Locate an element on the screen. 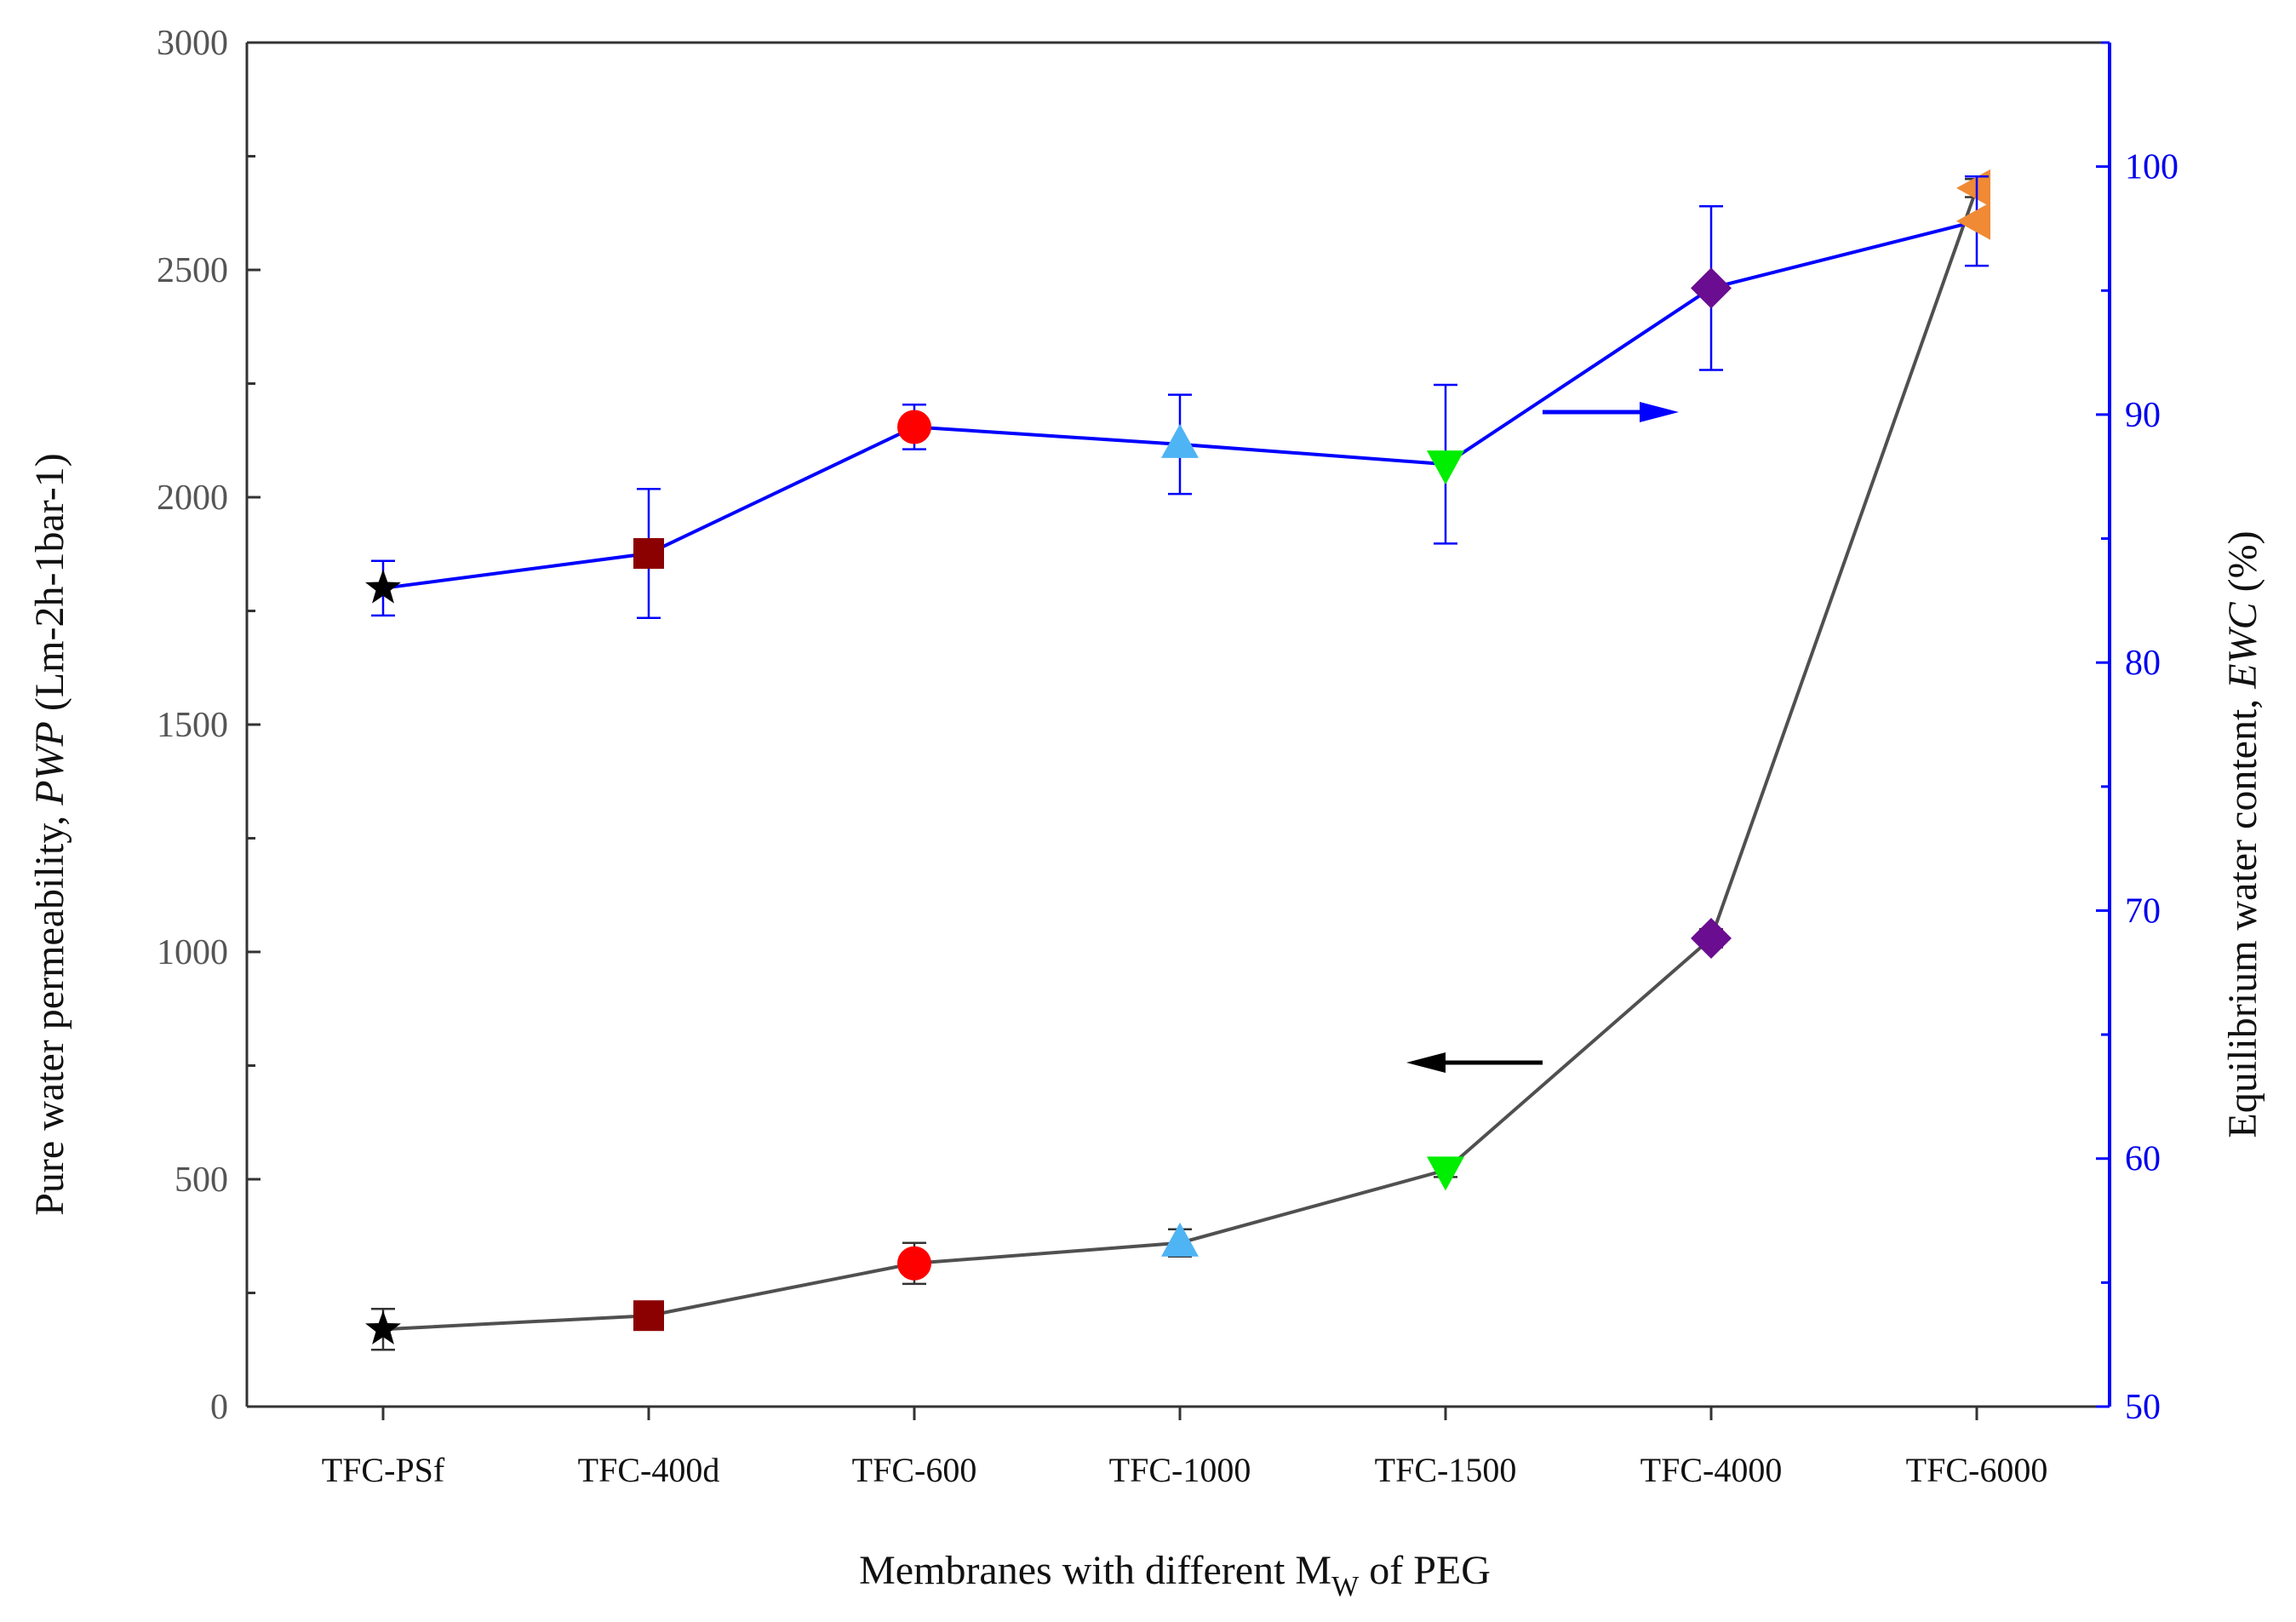 The width and height of the screenshot is (2296, 1622). left-y-tick-label: 500 is located at coordinates (201, 1180).